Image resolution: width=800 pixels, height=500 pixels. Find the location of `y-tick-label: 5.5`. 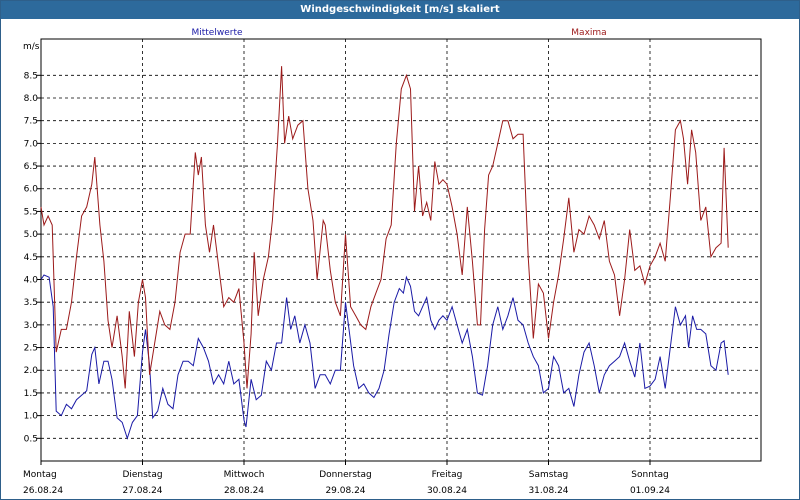

y-tick-label: 5.5 is located at coordinates (31, 212).